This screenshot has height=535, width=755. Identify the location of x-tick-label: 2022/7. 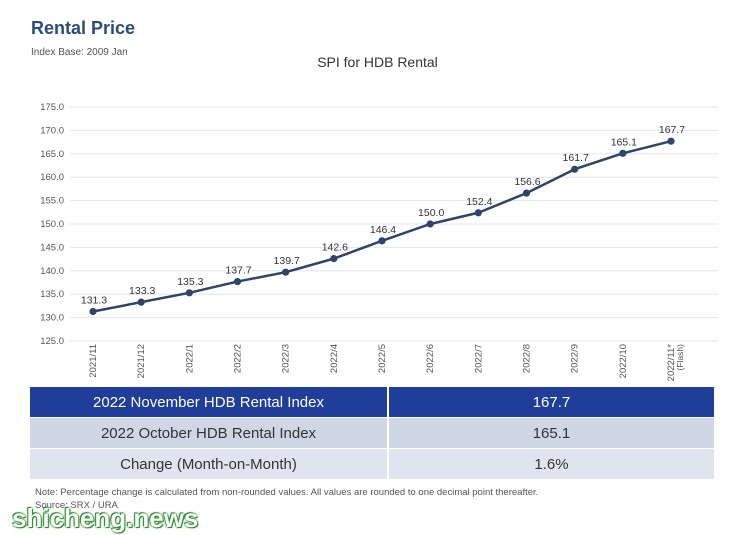
(478, 358).